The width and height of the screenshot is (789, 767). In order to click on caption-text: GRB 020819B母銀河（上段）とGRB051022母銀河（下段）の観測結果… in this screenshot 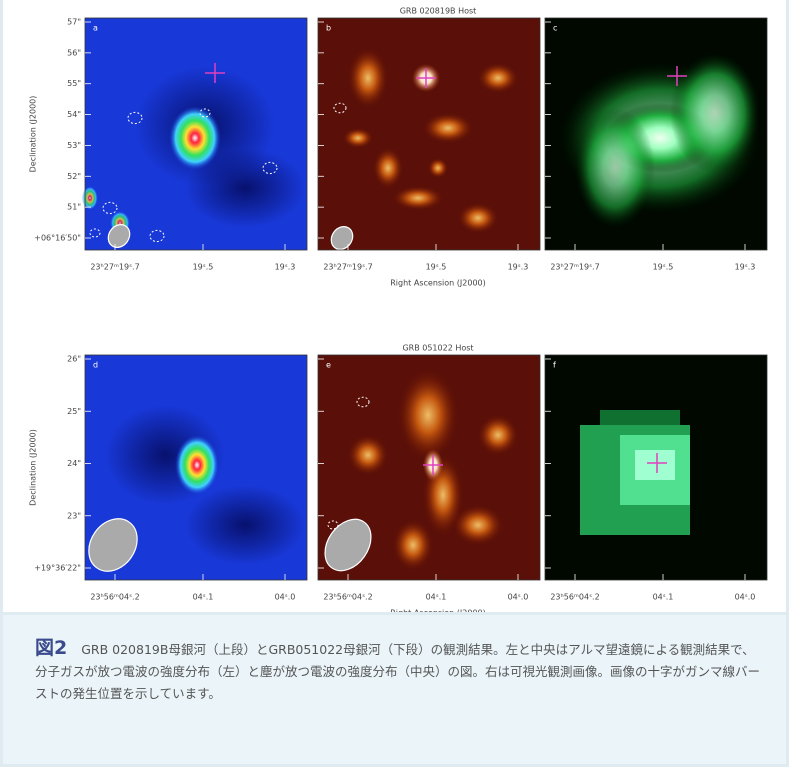, I will do `click(398, 671)`.